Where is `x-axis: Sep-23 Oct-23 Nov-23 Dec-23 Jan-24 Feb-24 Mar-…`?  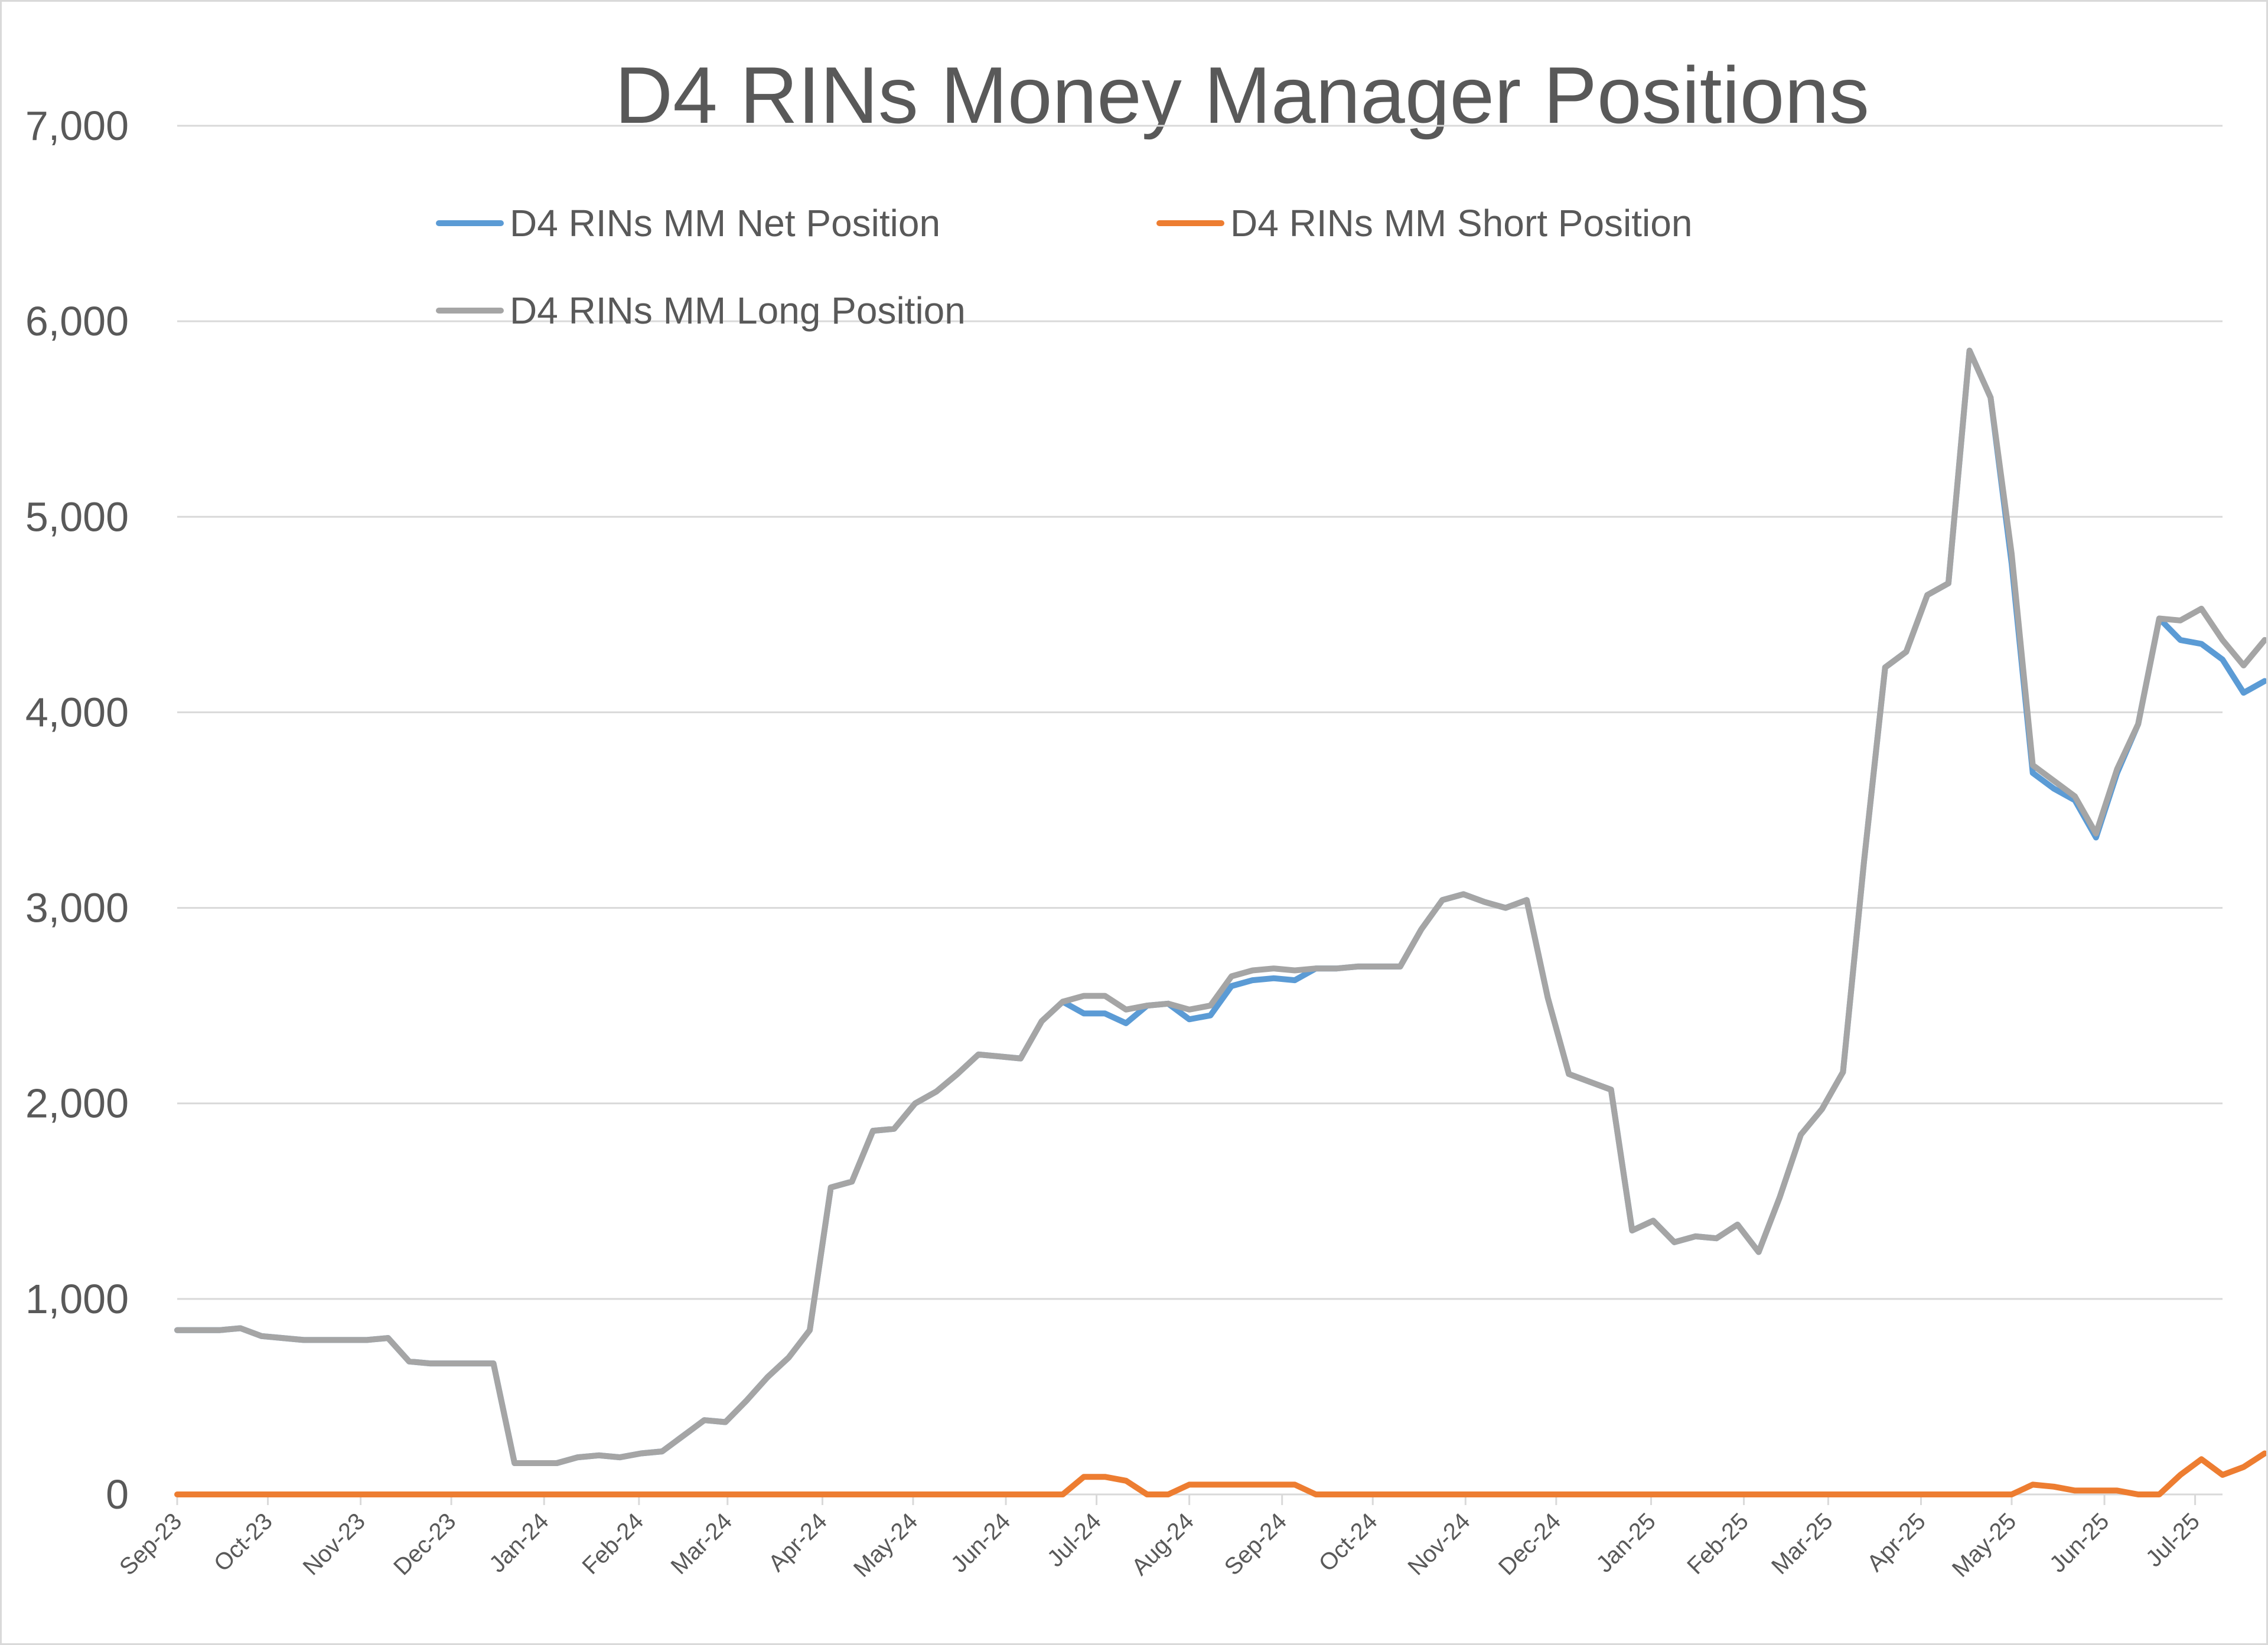 x-axis: Sep-23 Oct-23 Nov-23 Dec-23 Jan-24 Feb-24 Mar-… is located at coordinates (1169, 1537).